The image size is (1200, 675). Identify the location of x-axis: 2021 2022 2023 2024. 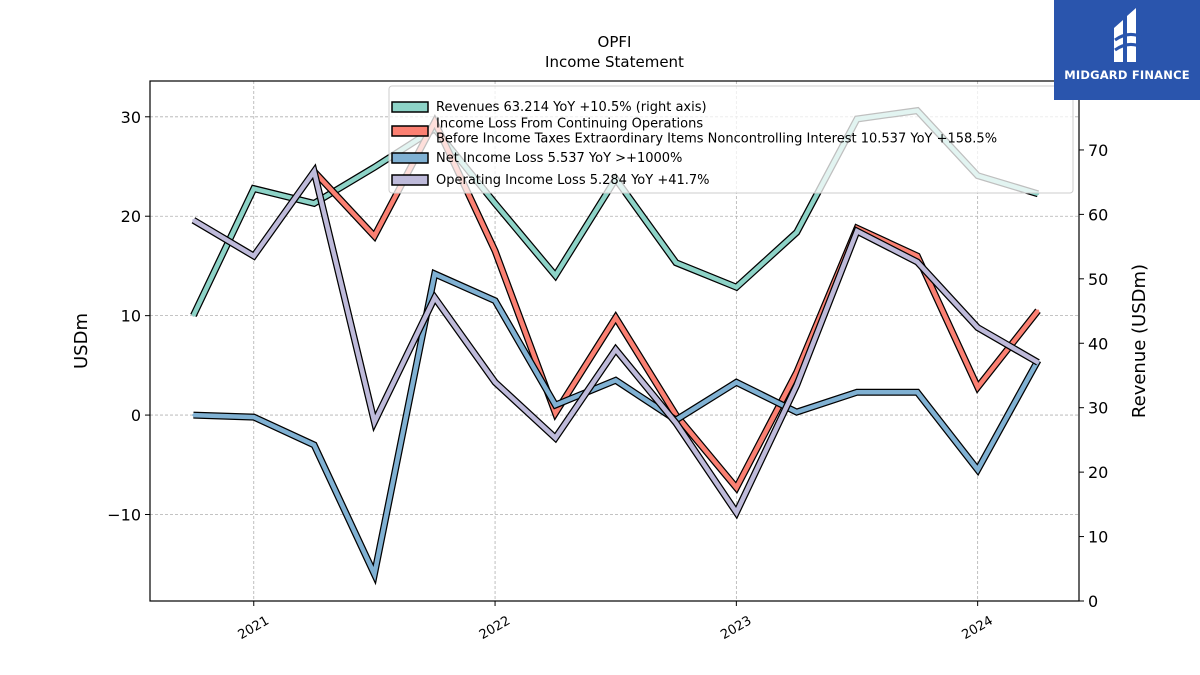
(616, 622).